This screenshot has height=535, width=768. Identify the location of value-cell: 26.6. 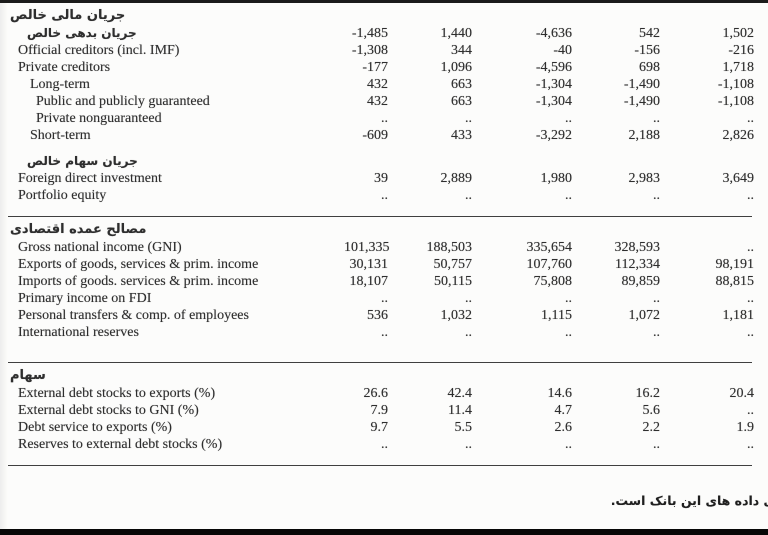
(376, 393).